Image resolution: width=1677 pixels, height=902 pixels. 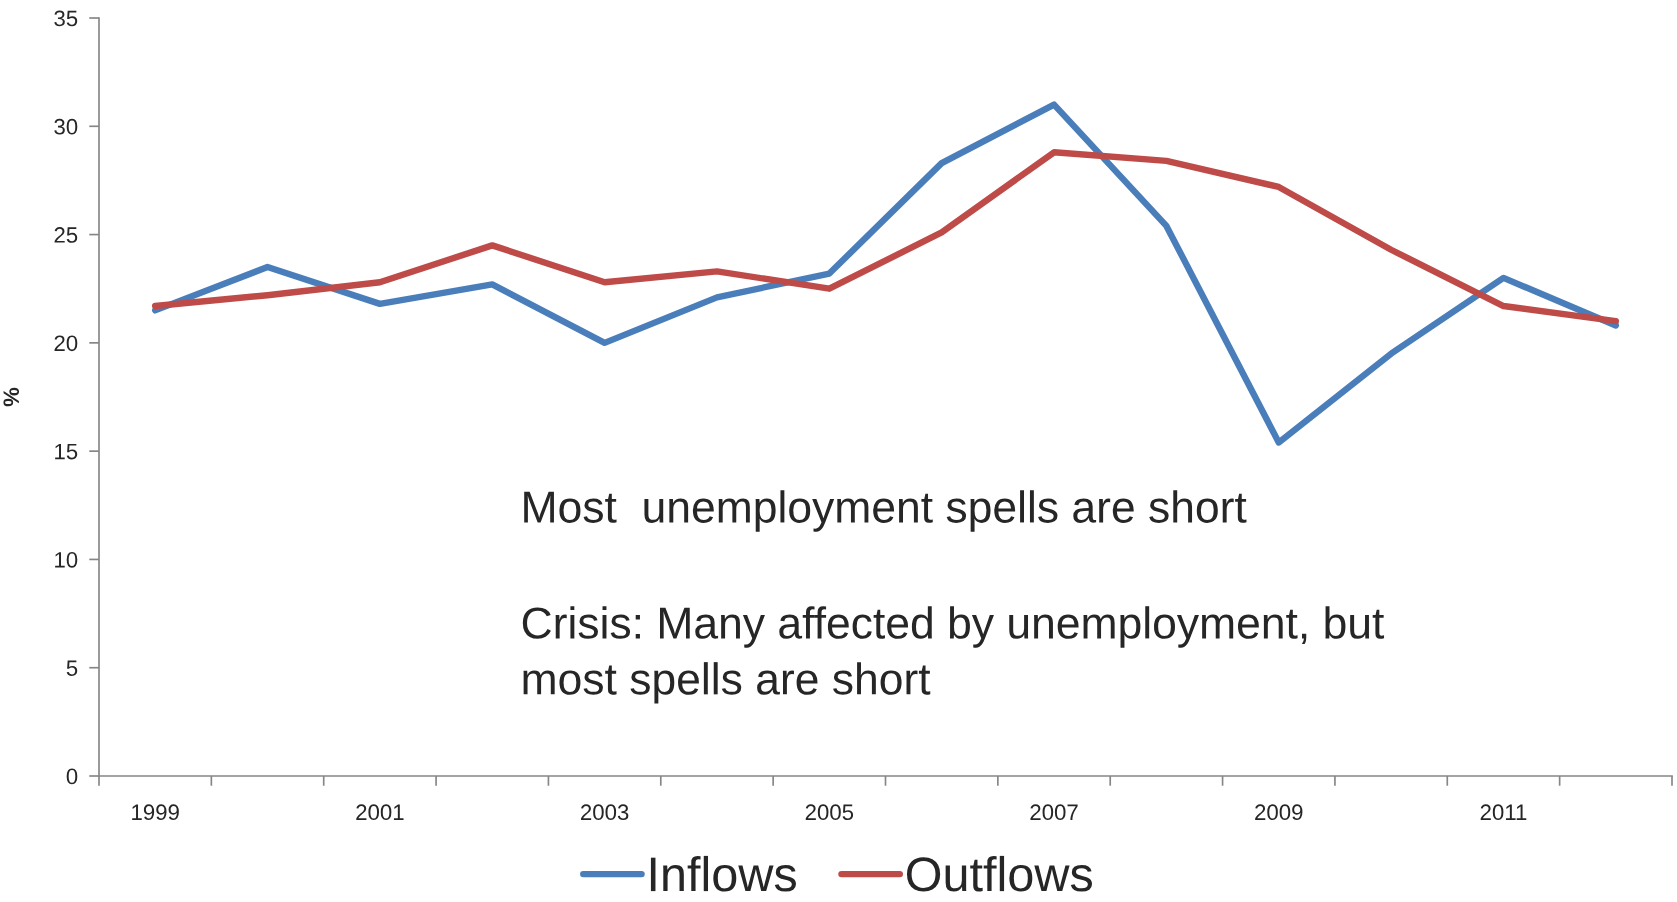 What do you see at coordinates (723, 873) in the screenshot?
I see `legend-label: Inflows` at bounding box center [723, 873].